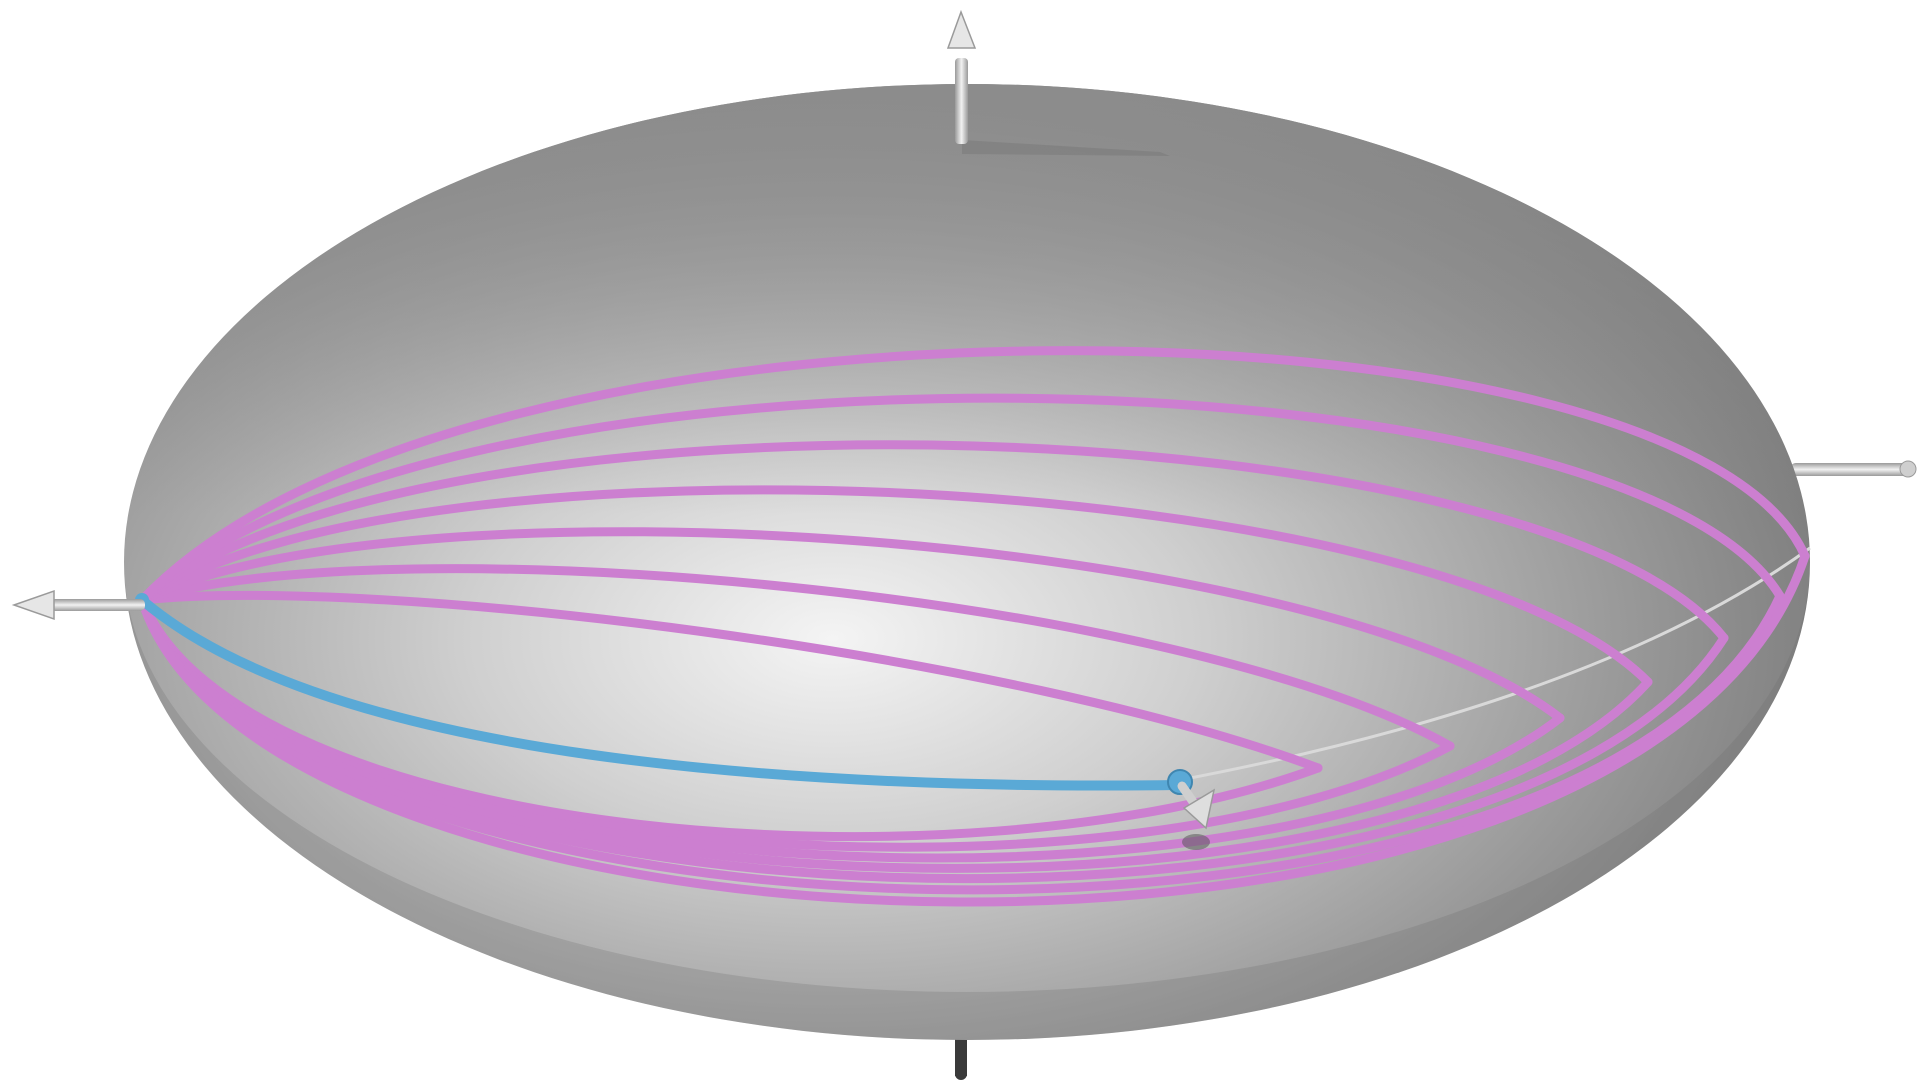 The image size is (1920, 1080). I want to click on axis-left, so click(78, 605).